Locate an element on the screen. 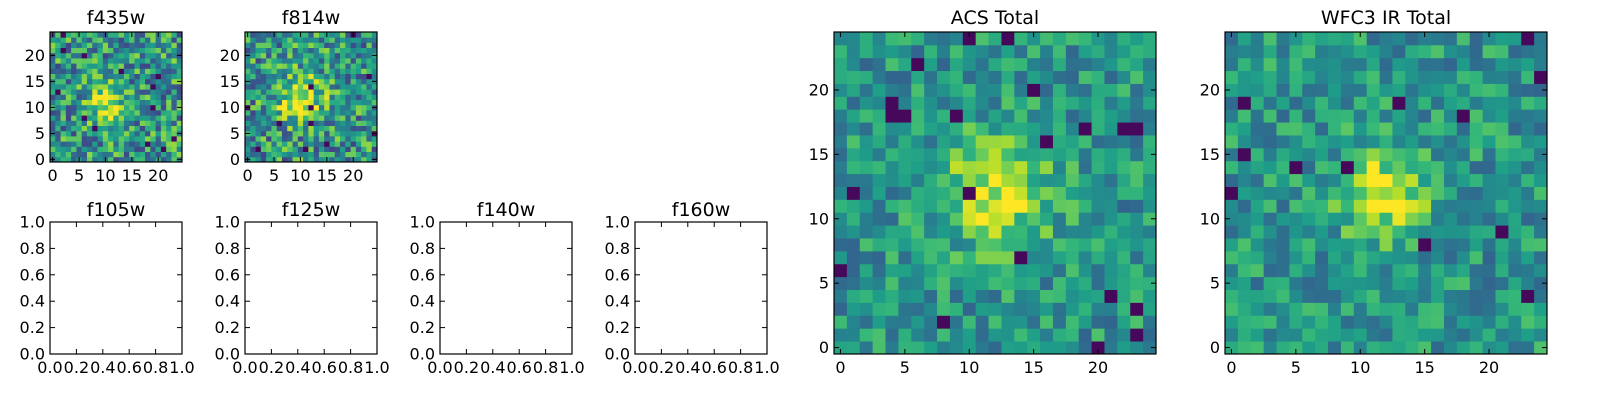  y-tick-label: 0.0 is located at coordinates (32, 354).